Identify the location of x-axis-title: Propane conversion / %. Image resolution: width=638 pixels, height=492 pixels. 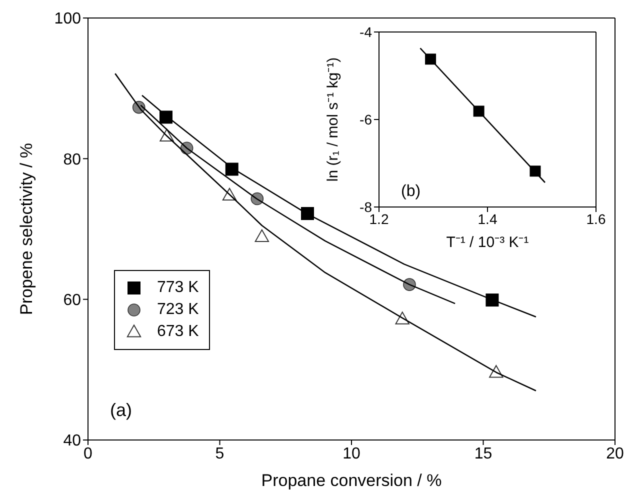
(351, 480).